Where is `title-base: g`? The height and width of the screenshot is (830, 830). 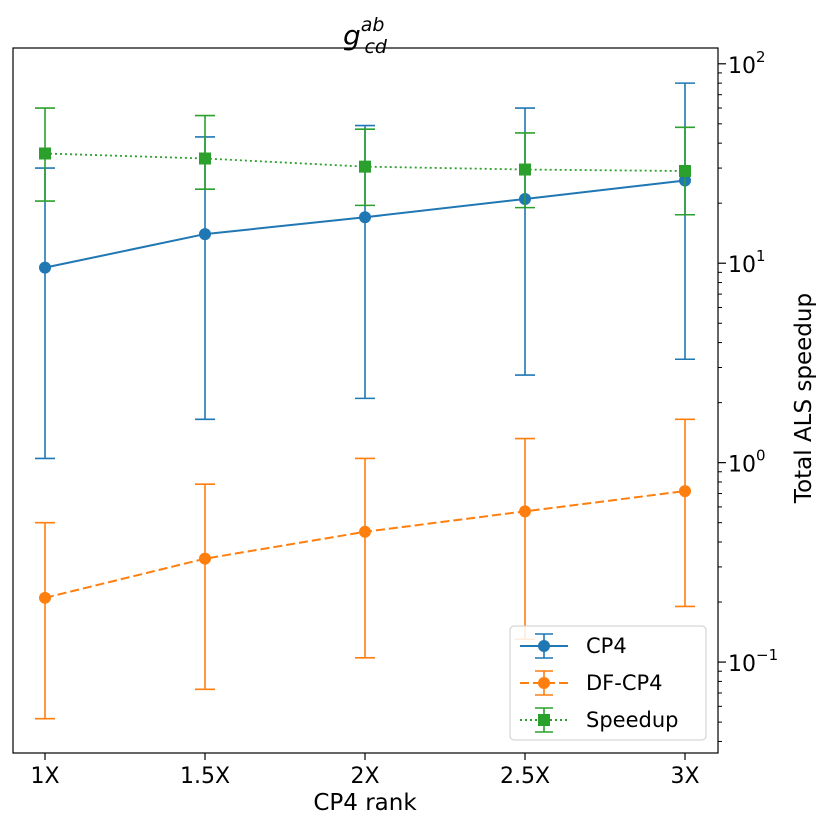
title-base: g is located at coordinates (352, 35).